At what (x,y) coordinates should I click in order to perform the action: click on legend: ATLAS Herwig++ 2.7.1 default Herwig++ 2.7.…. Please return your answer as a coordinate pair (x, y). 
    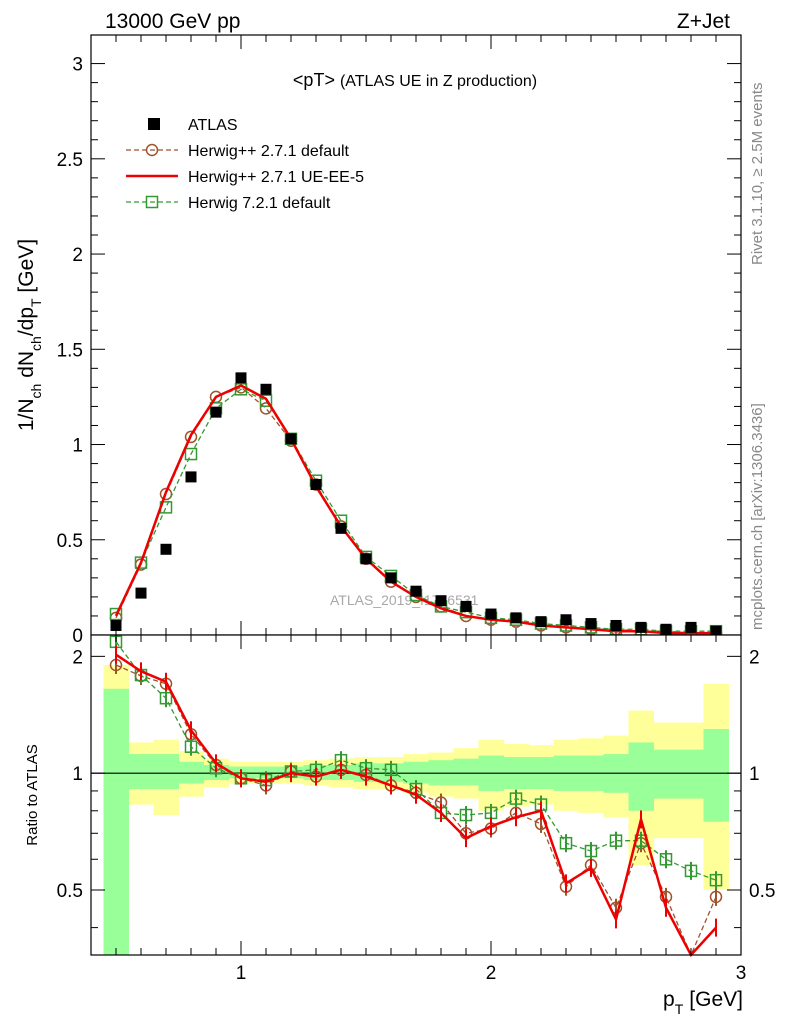
    Looking at the image, I should click on (245, 164).